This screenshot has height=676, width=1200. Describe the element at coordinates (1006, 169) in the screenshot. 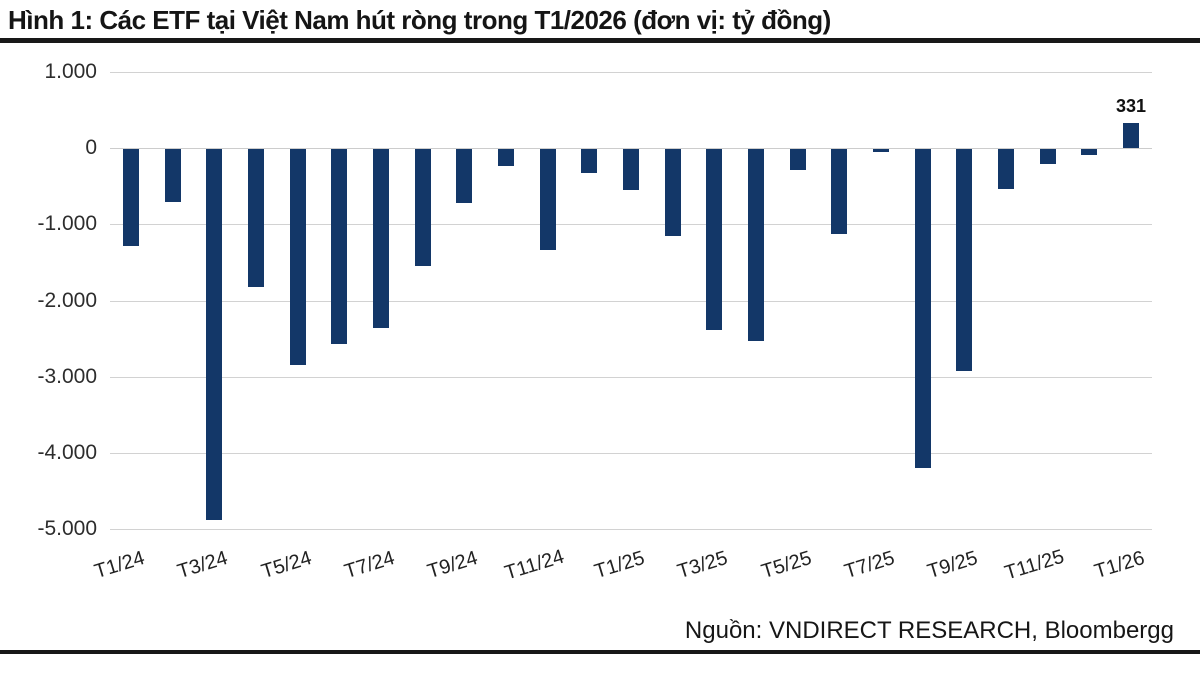

I see `bar-T10/25` at that location.